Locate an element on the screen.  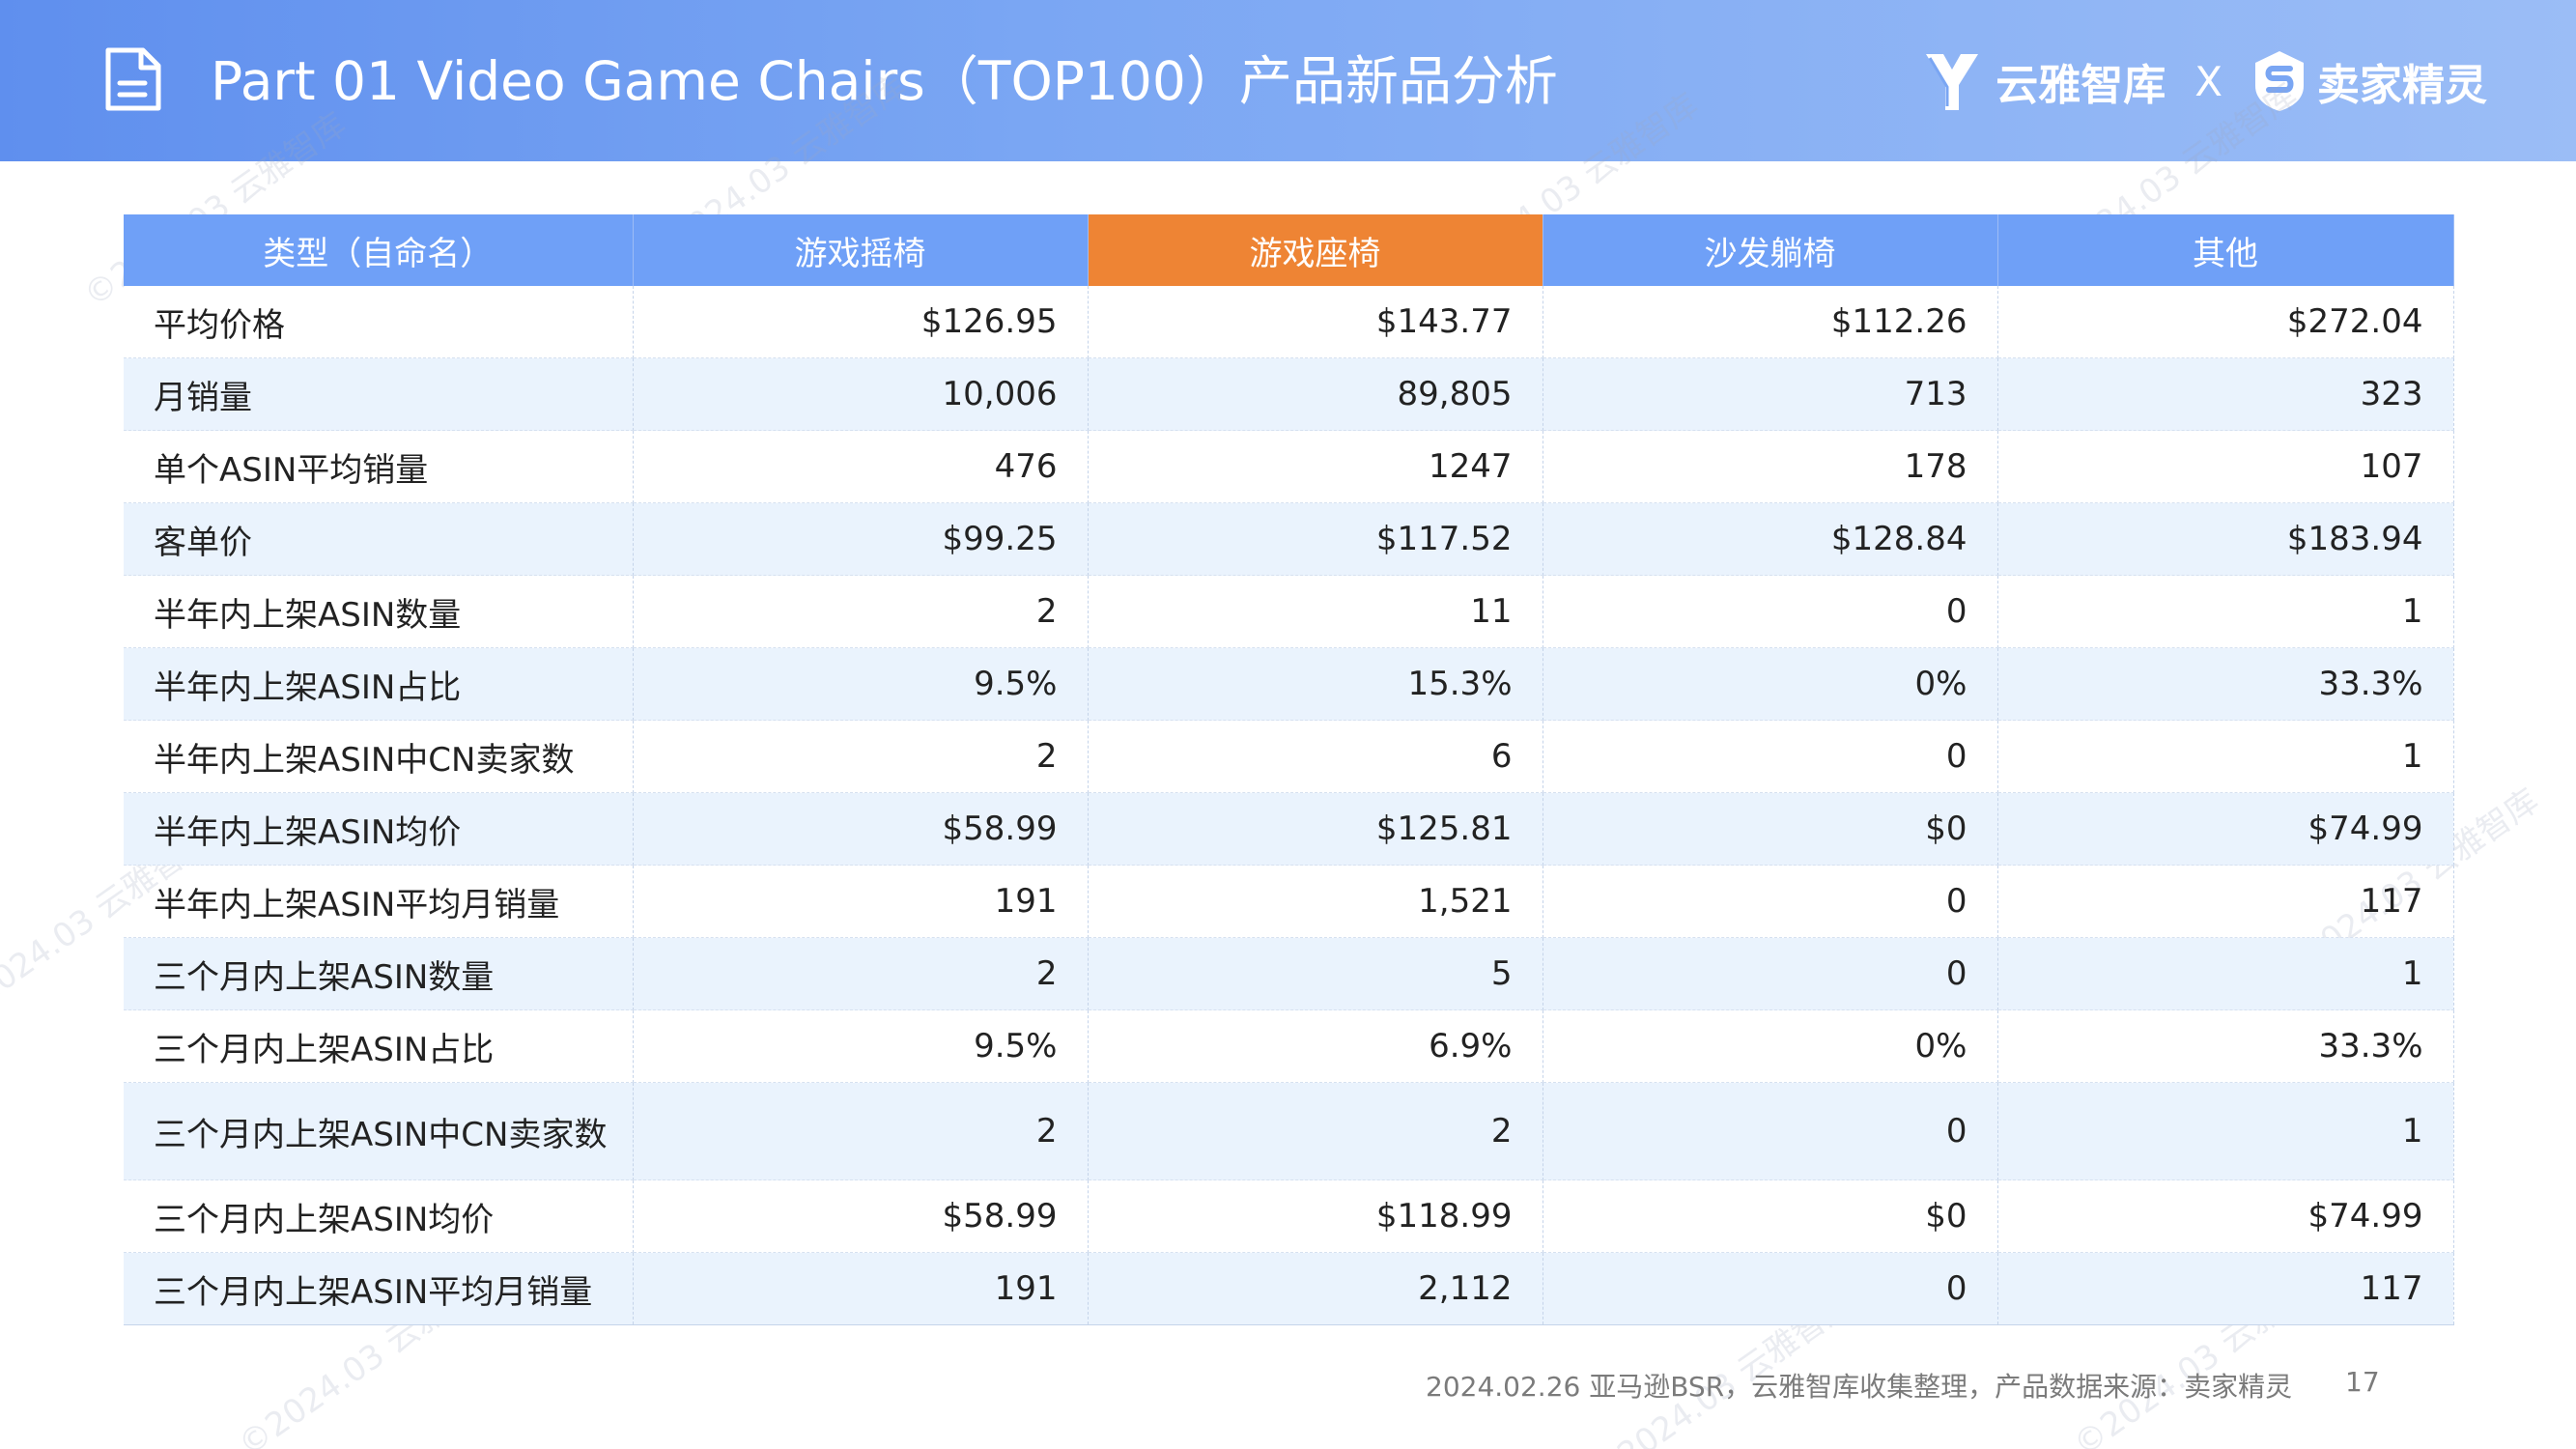
table-row: 单个ASIN平均销量 476 1247 178 107 is located at coordinates (1289, 466).